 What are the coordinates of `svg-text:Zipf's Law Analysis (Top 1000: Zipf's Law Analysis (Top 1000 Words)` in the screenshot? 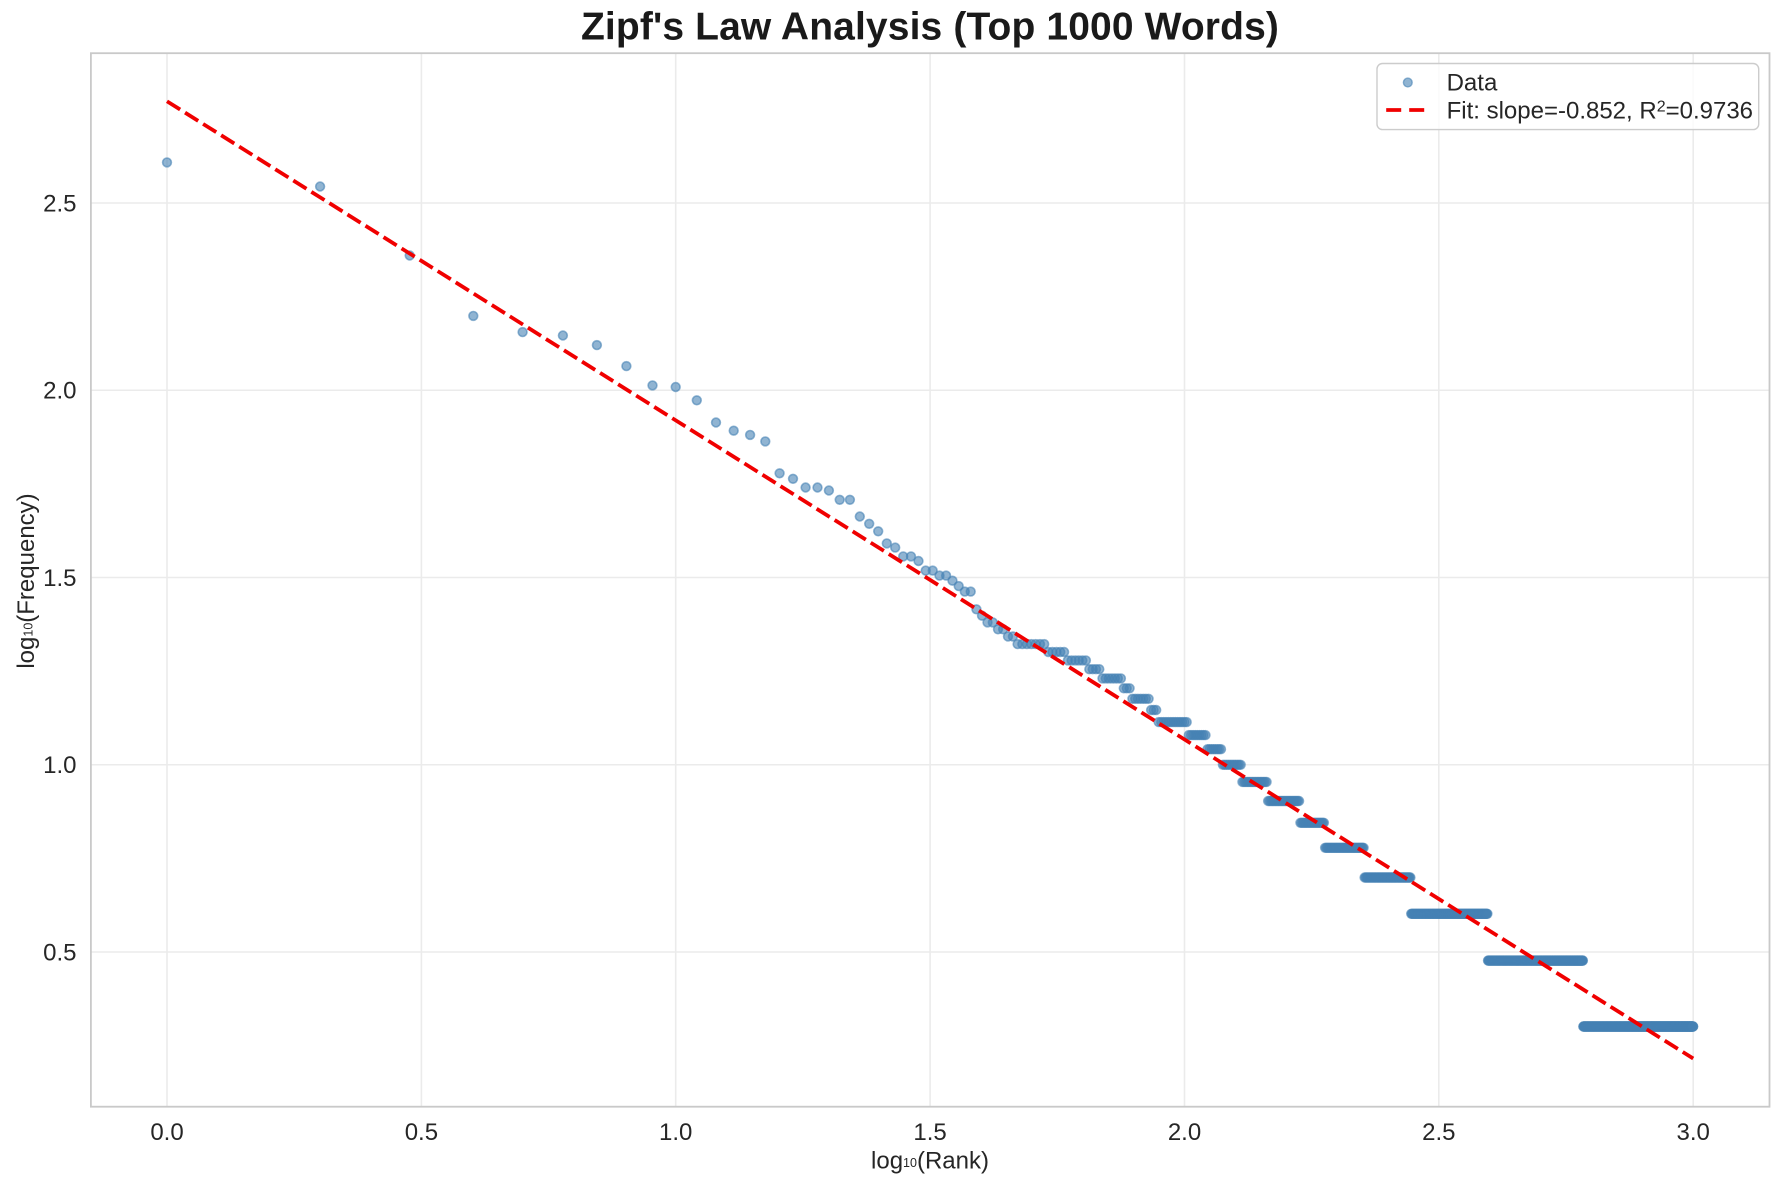 It's located at (930, 27).